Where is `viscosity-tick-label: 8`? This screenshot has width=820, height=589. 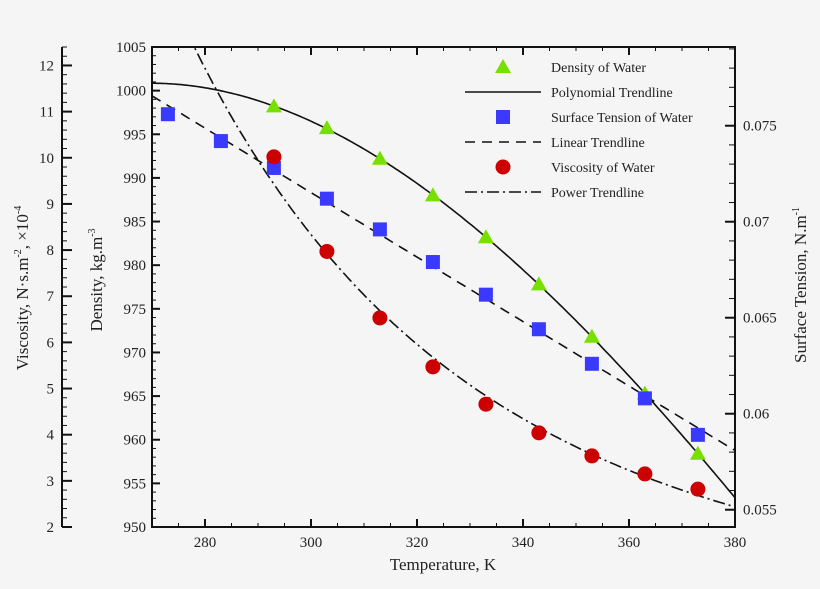 viscosity-tick-label: 8 is located at coordinates (51, 251).